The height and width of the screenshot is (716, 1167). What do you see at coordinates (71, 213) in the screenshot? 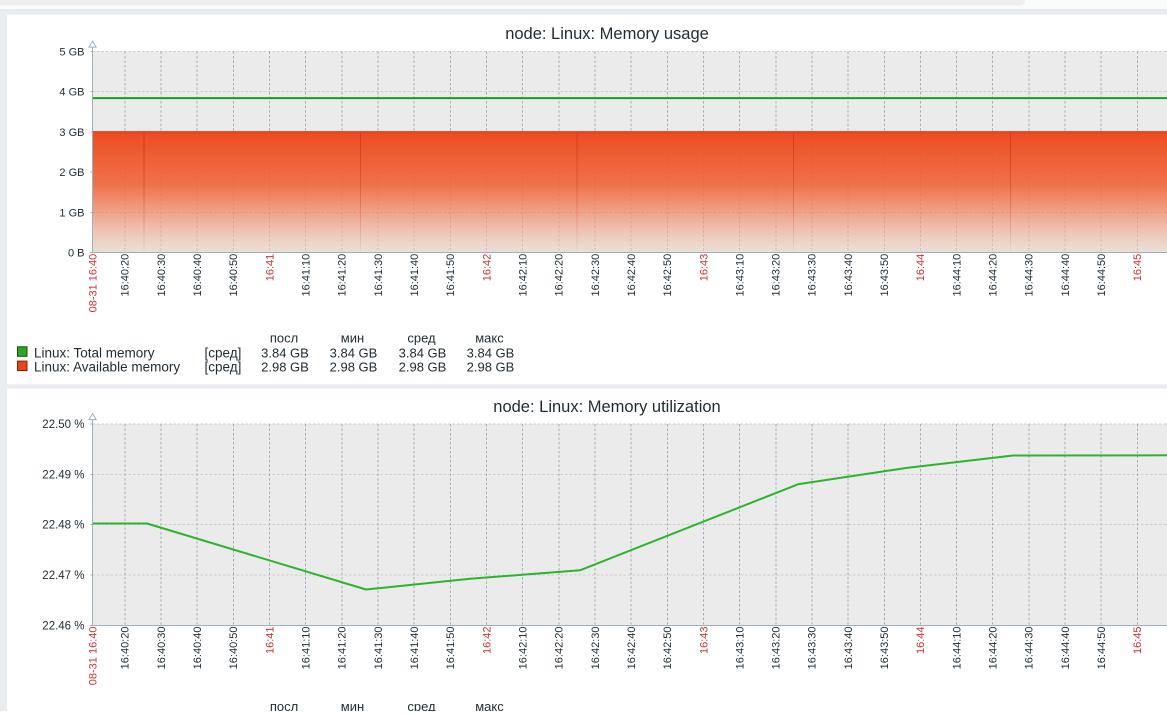
I see `svg-text: 1 GB` at bounding box center [71, 213].